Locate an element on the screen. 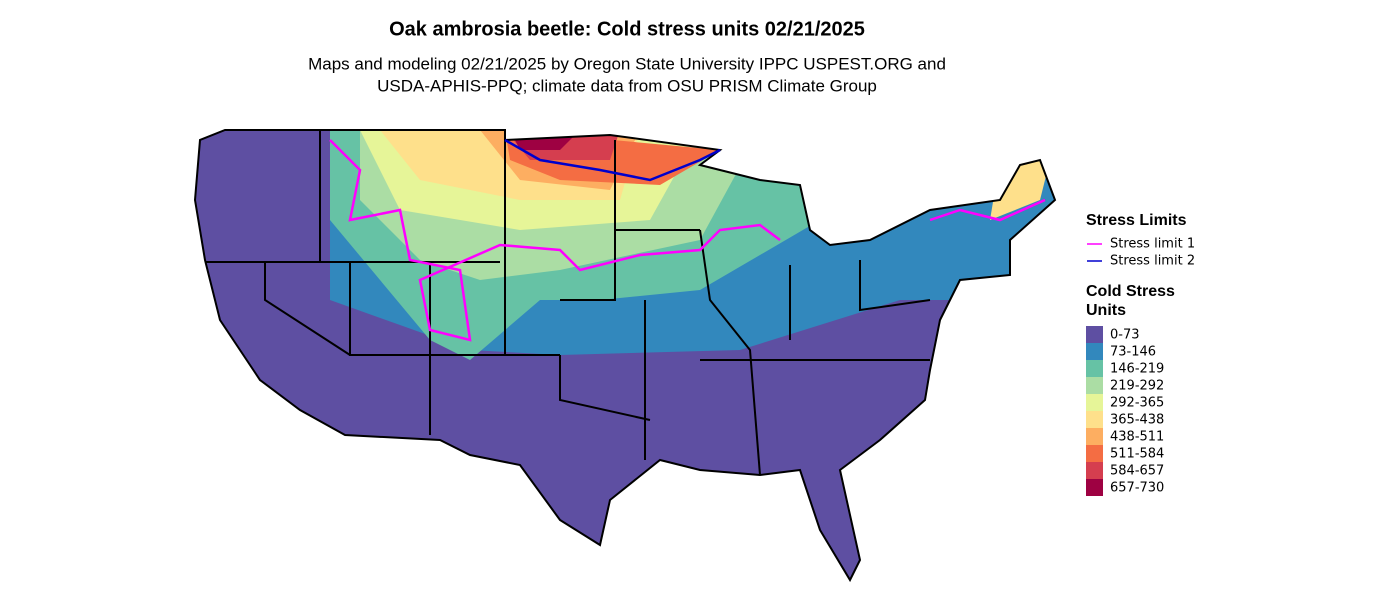 The width and height of the screenshot is (1400, 594). legend-label: 365-438 is located at coordinates (1137, 420).